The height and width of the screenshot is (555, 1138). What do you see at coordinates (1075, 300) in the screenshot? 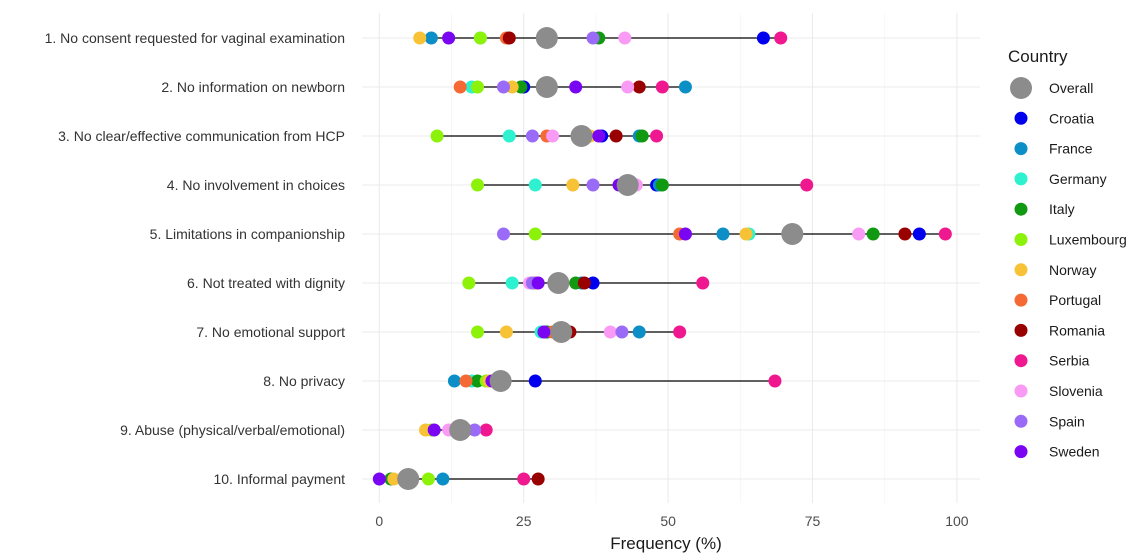
I see `legend-label: Portugal` at bounding box center [1075, 300].